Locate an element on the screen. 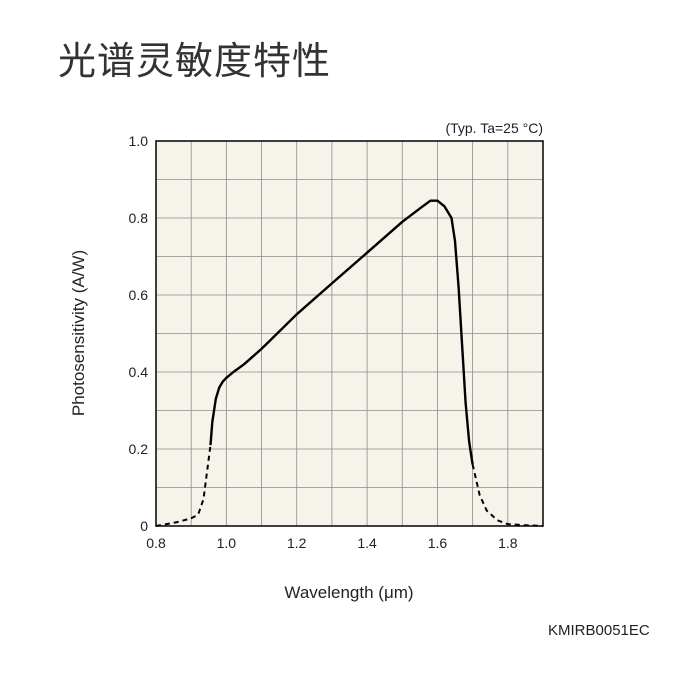  page-title: 光谱灵敏度特性 is located at coordinates (195, 61).